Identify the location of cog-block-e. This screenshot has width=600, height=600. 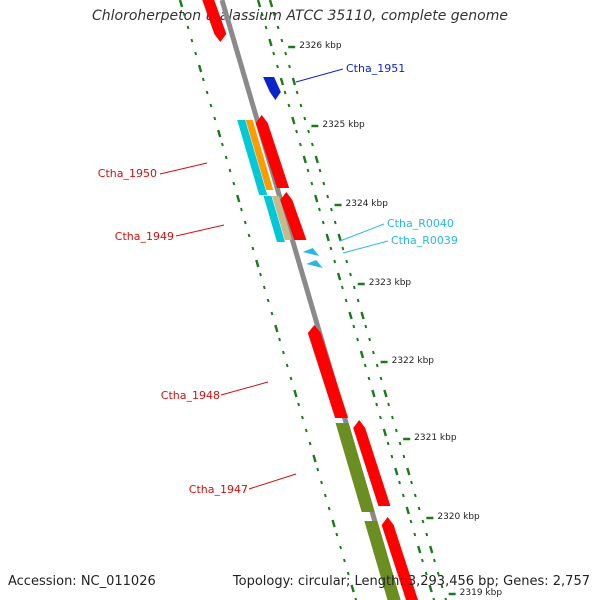
(355, 467).